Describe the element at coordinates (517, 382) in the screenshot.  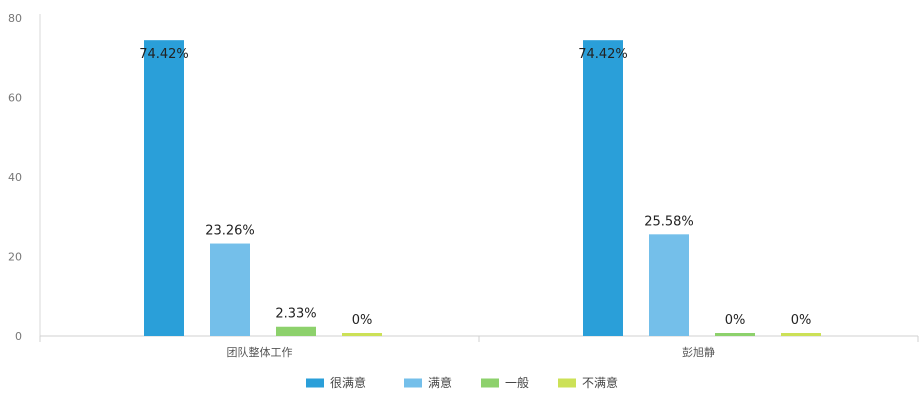
I see `legend-label: 一般` at that location.